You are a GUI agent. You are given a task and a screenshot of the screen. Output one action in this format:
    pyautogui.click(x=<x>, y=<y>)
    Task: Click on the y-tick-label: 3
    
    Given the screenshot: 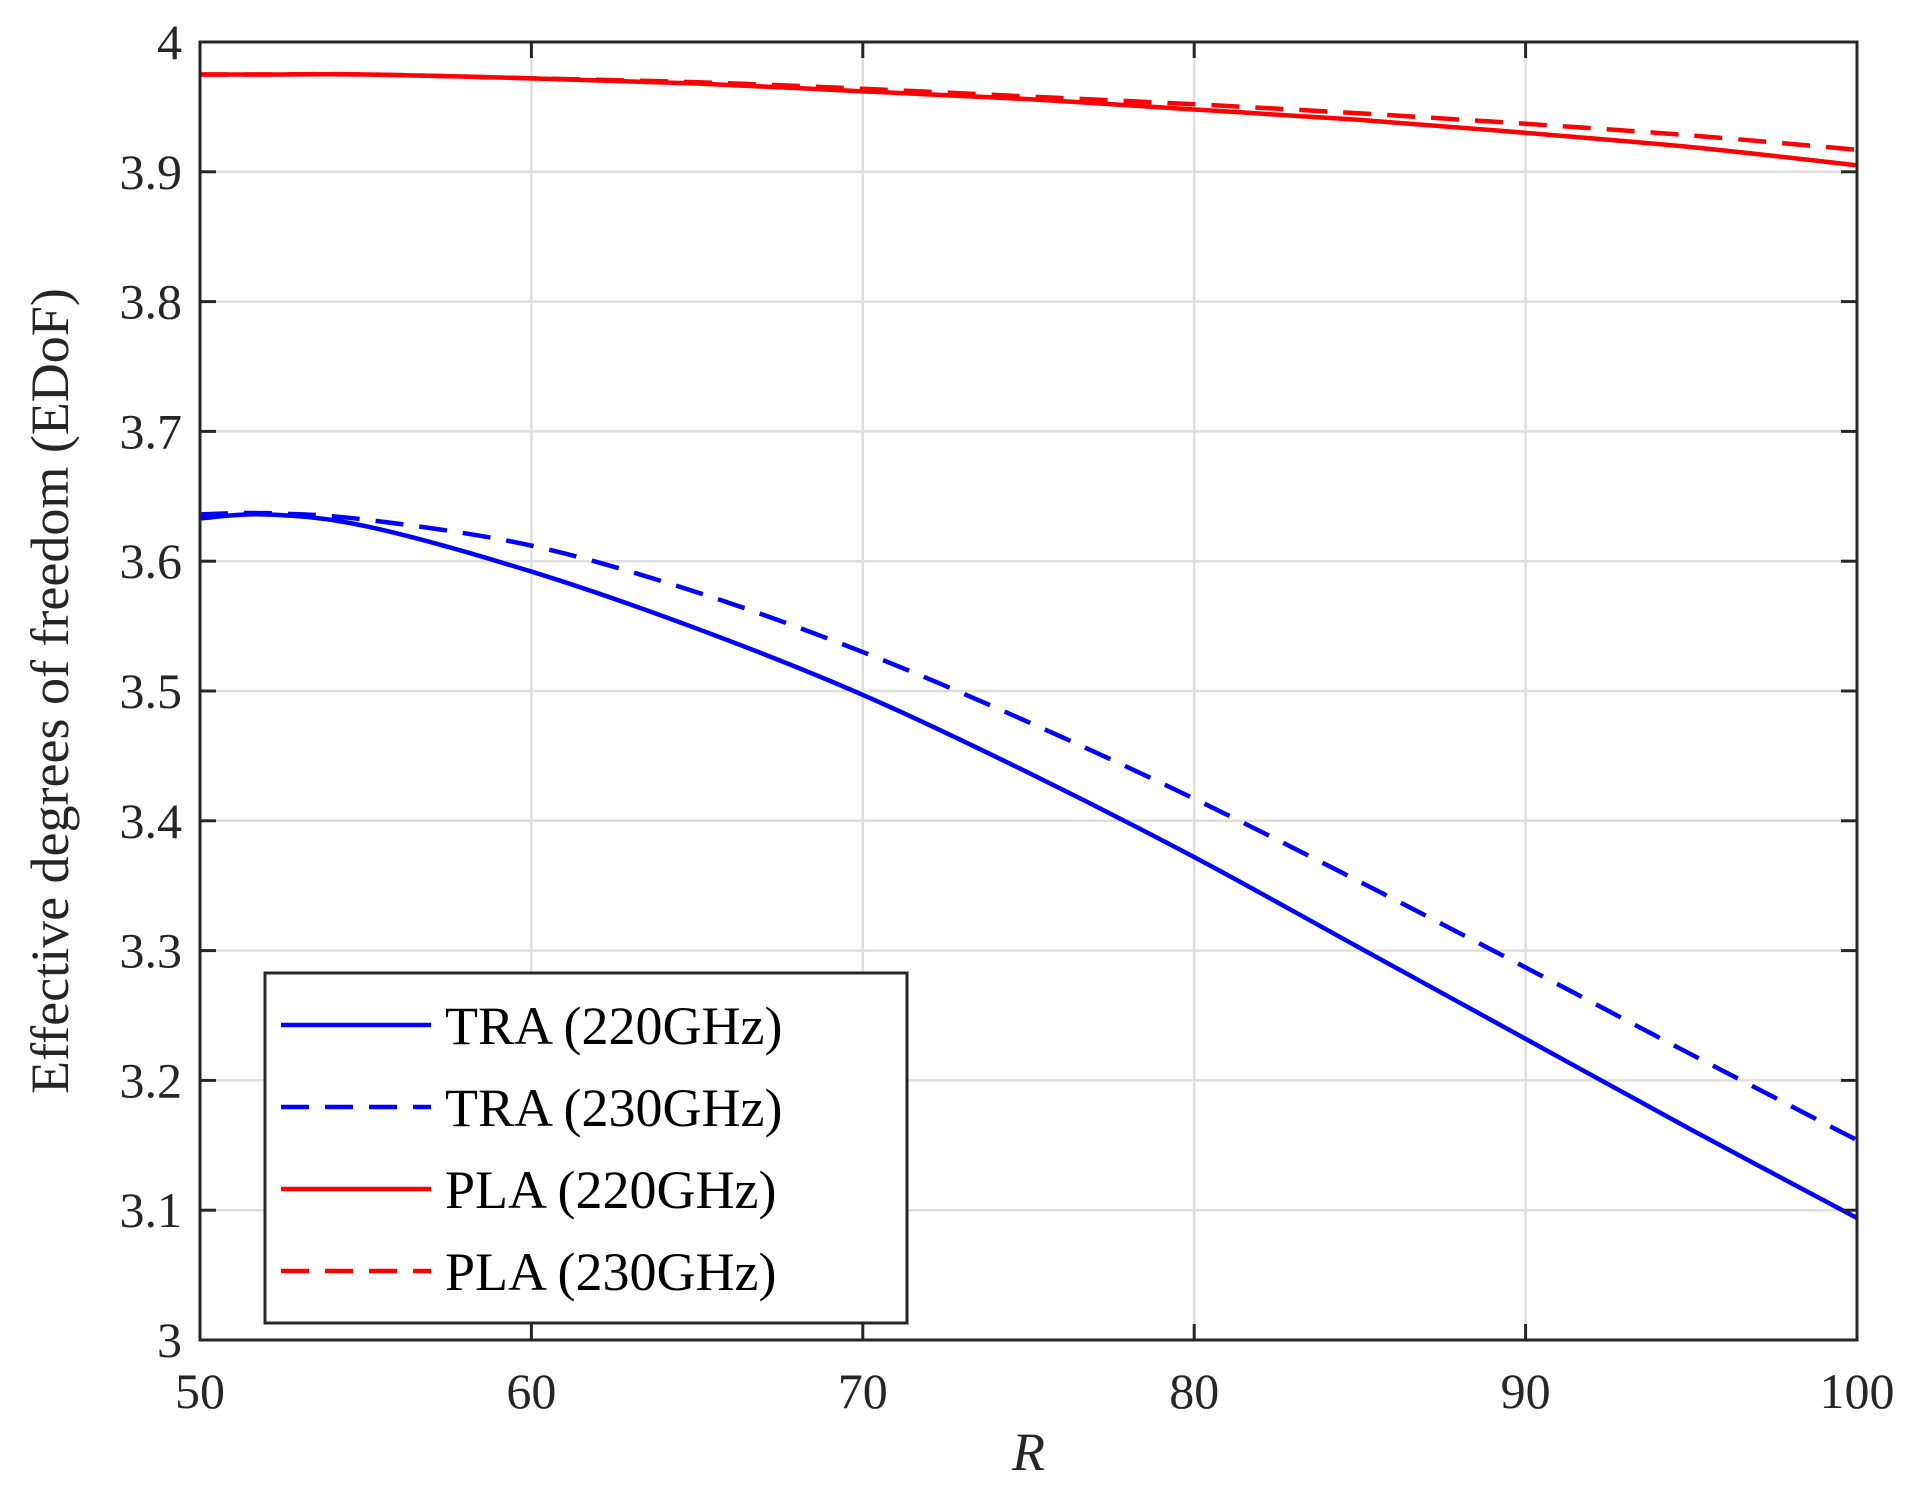 What is the action you would take?
    pyautogui.click(x=169, y=1340)
    